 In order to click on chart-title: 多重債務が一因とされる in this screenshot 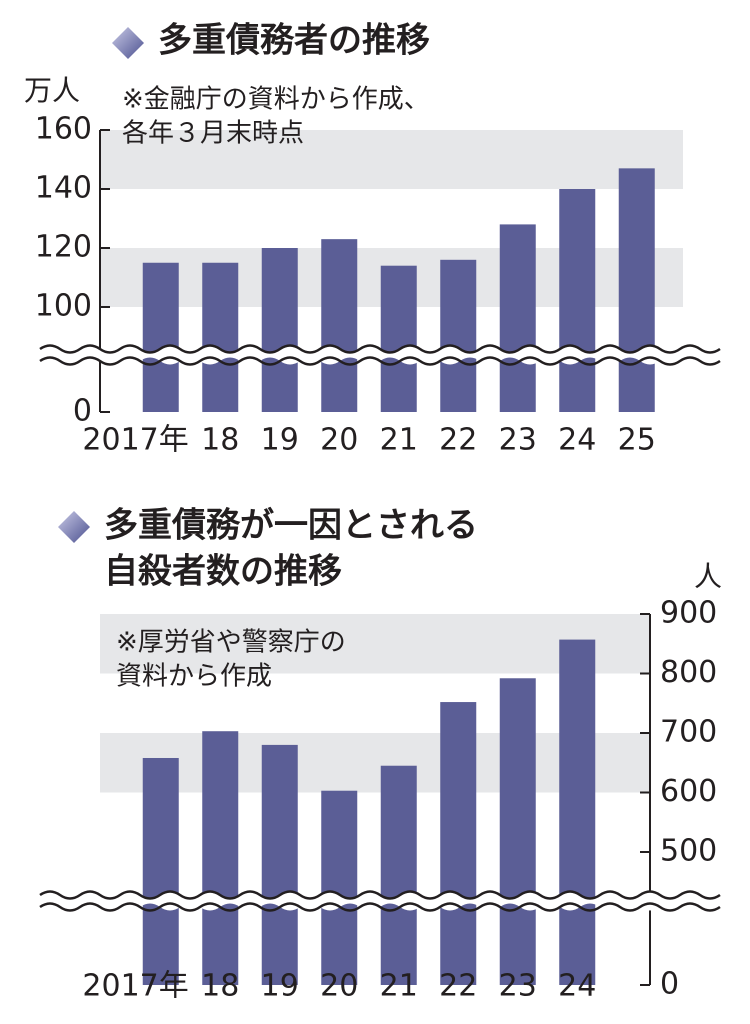, I will do `click(291, 526)`.